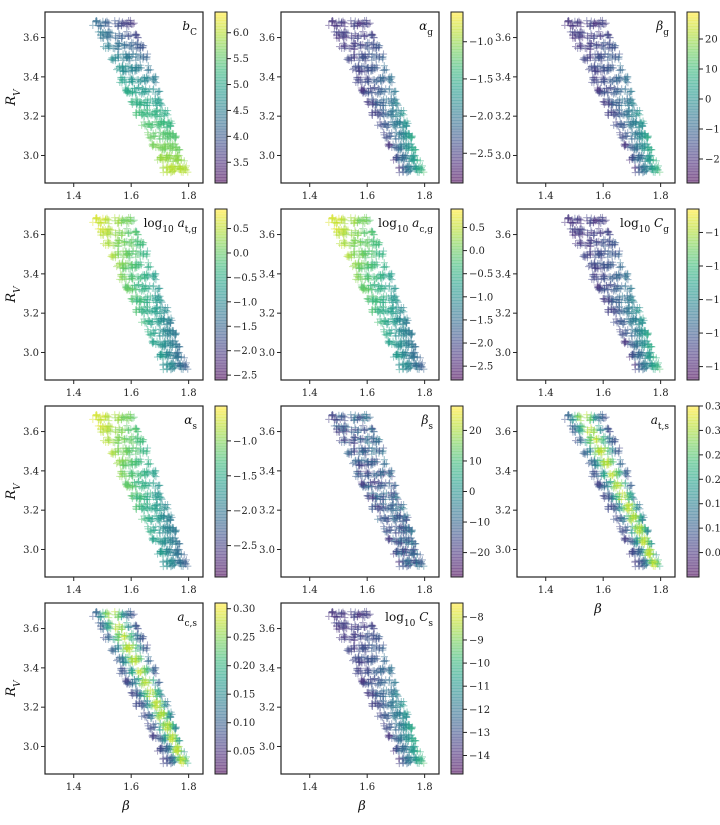  I want to click on y-tick-label: 3.2, so click(31, 314).